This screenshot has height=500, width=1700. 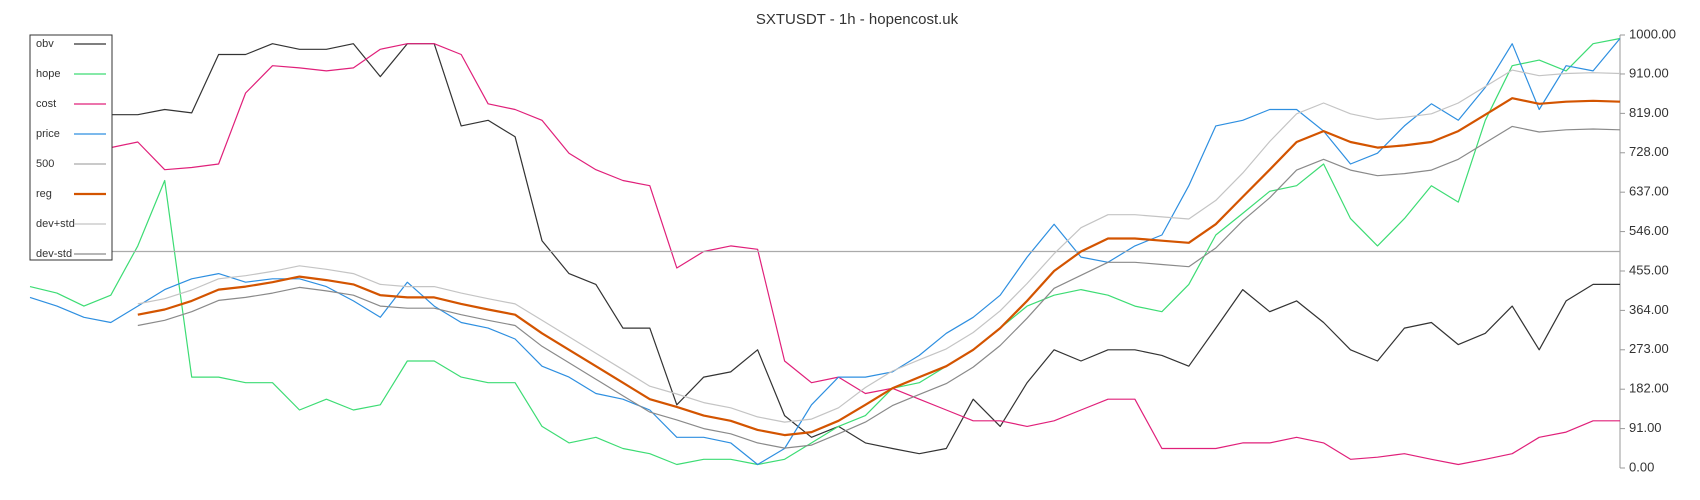 I want to click on y-tick-label: 546.00, so click(x=1649, y=230).